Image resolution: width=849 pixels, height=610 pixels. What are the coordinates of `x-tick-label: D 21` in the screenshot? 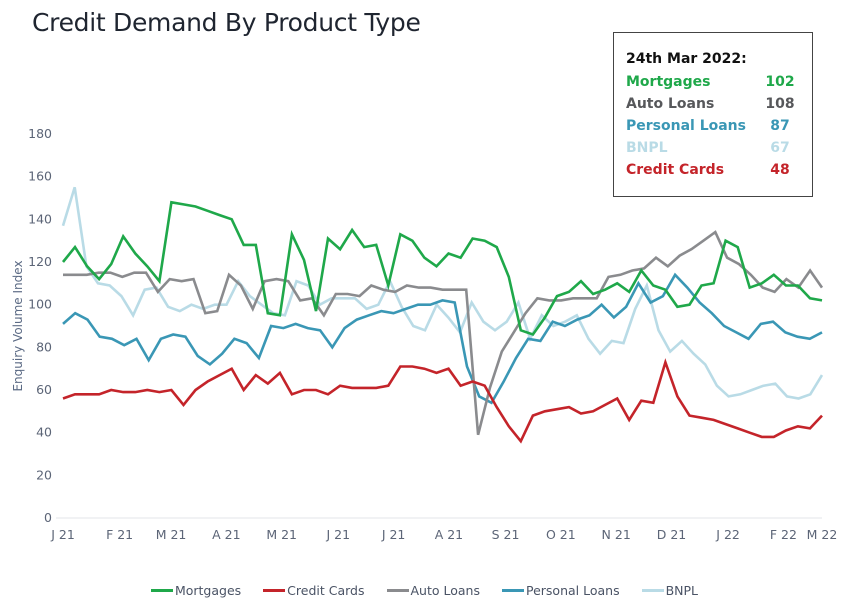 It's located at (672, 534).